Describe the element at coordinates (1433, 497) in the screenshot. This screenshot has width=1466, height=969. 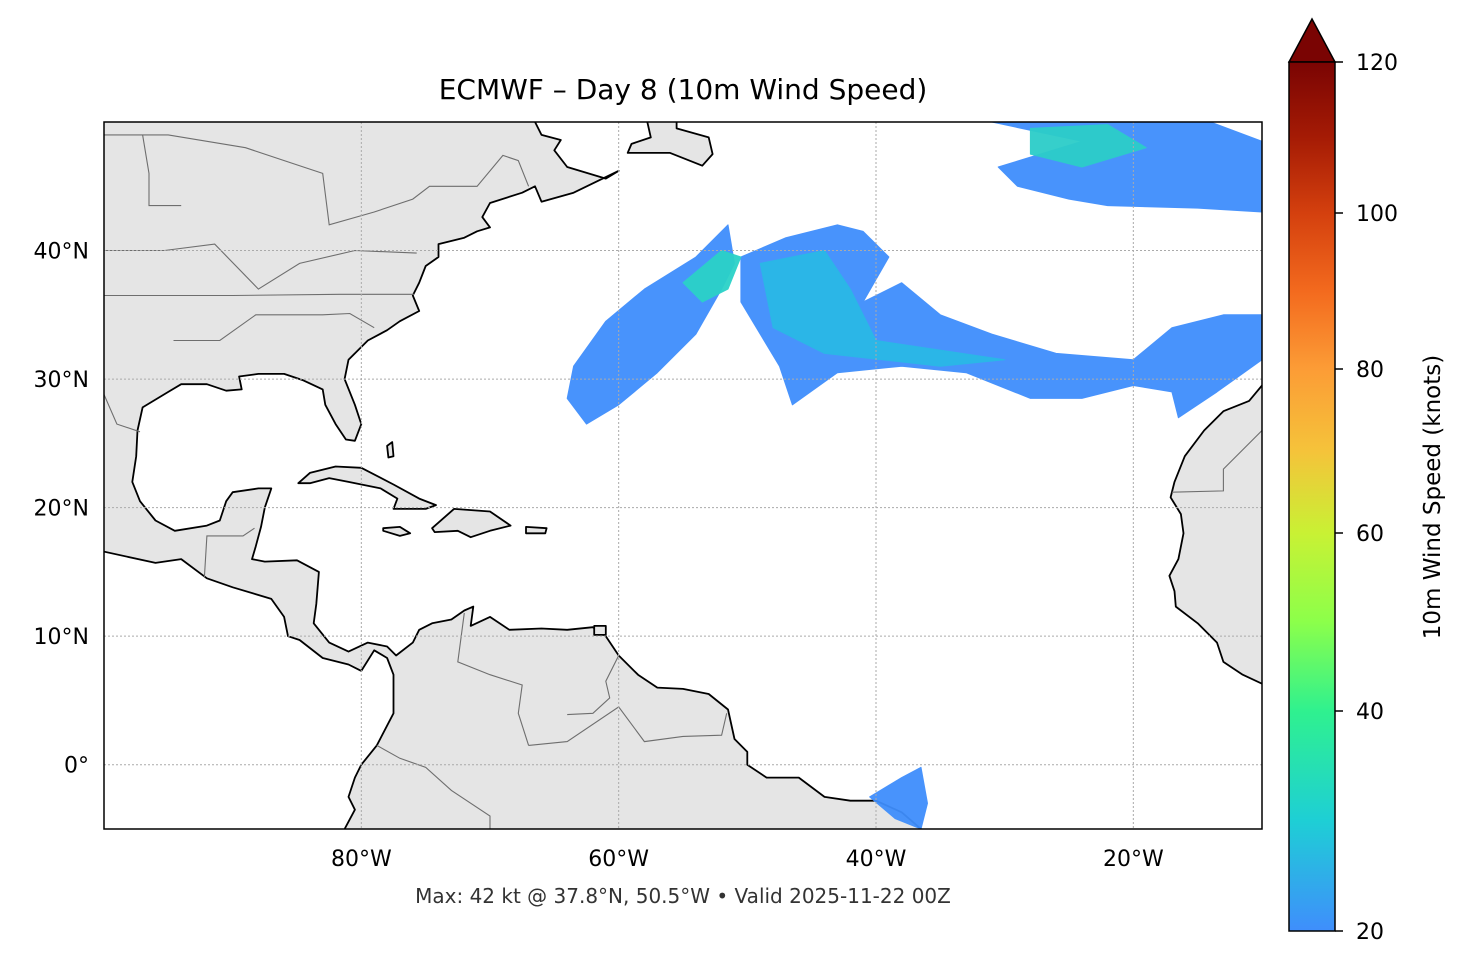
I see `colorbar-label: 10m Wind Speed (knots)` at that location.